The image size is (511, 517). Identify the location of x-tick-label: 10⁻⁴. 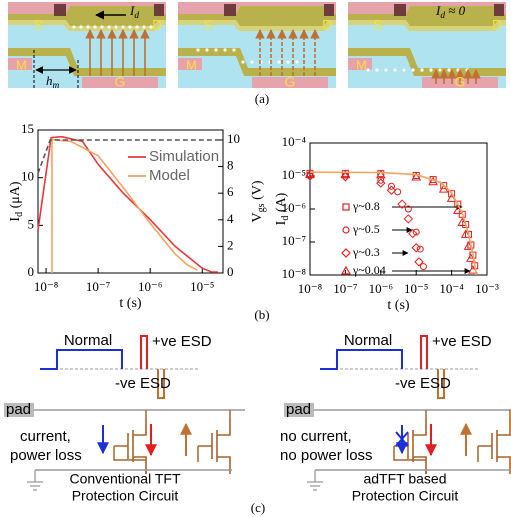
(451, 288).